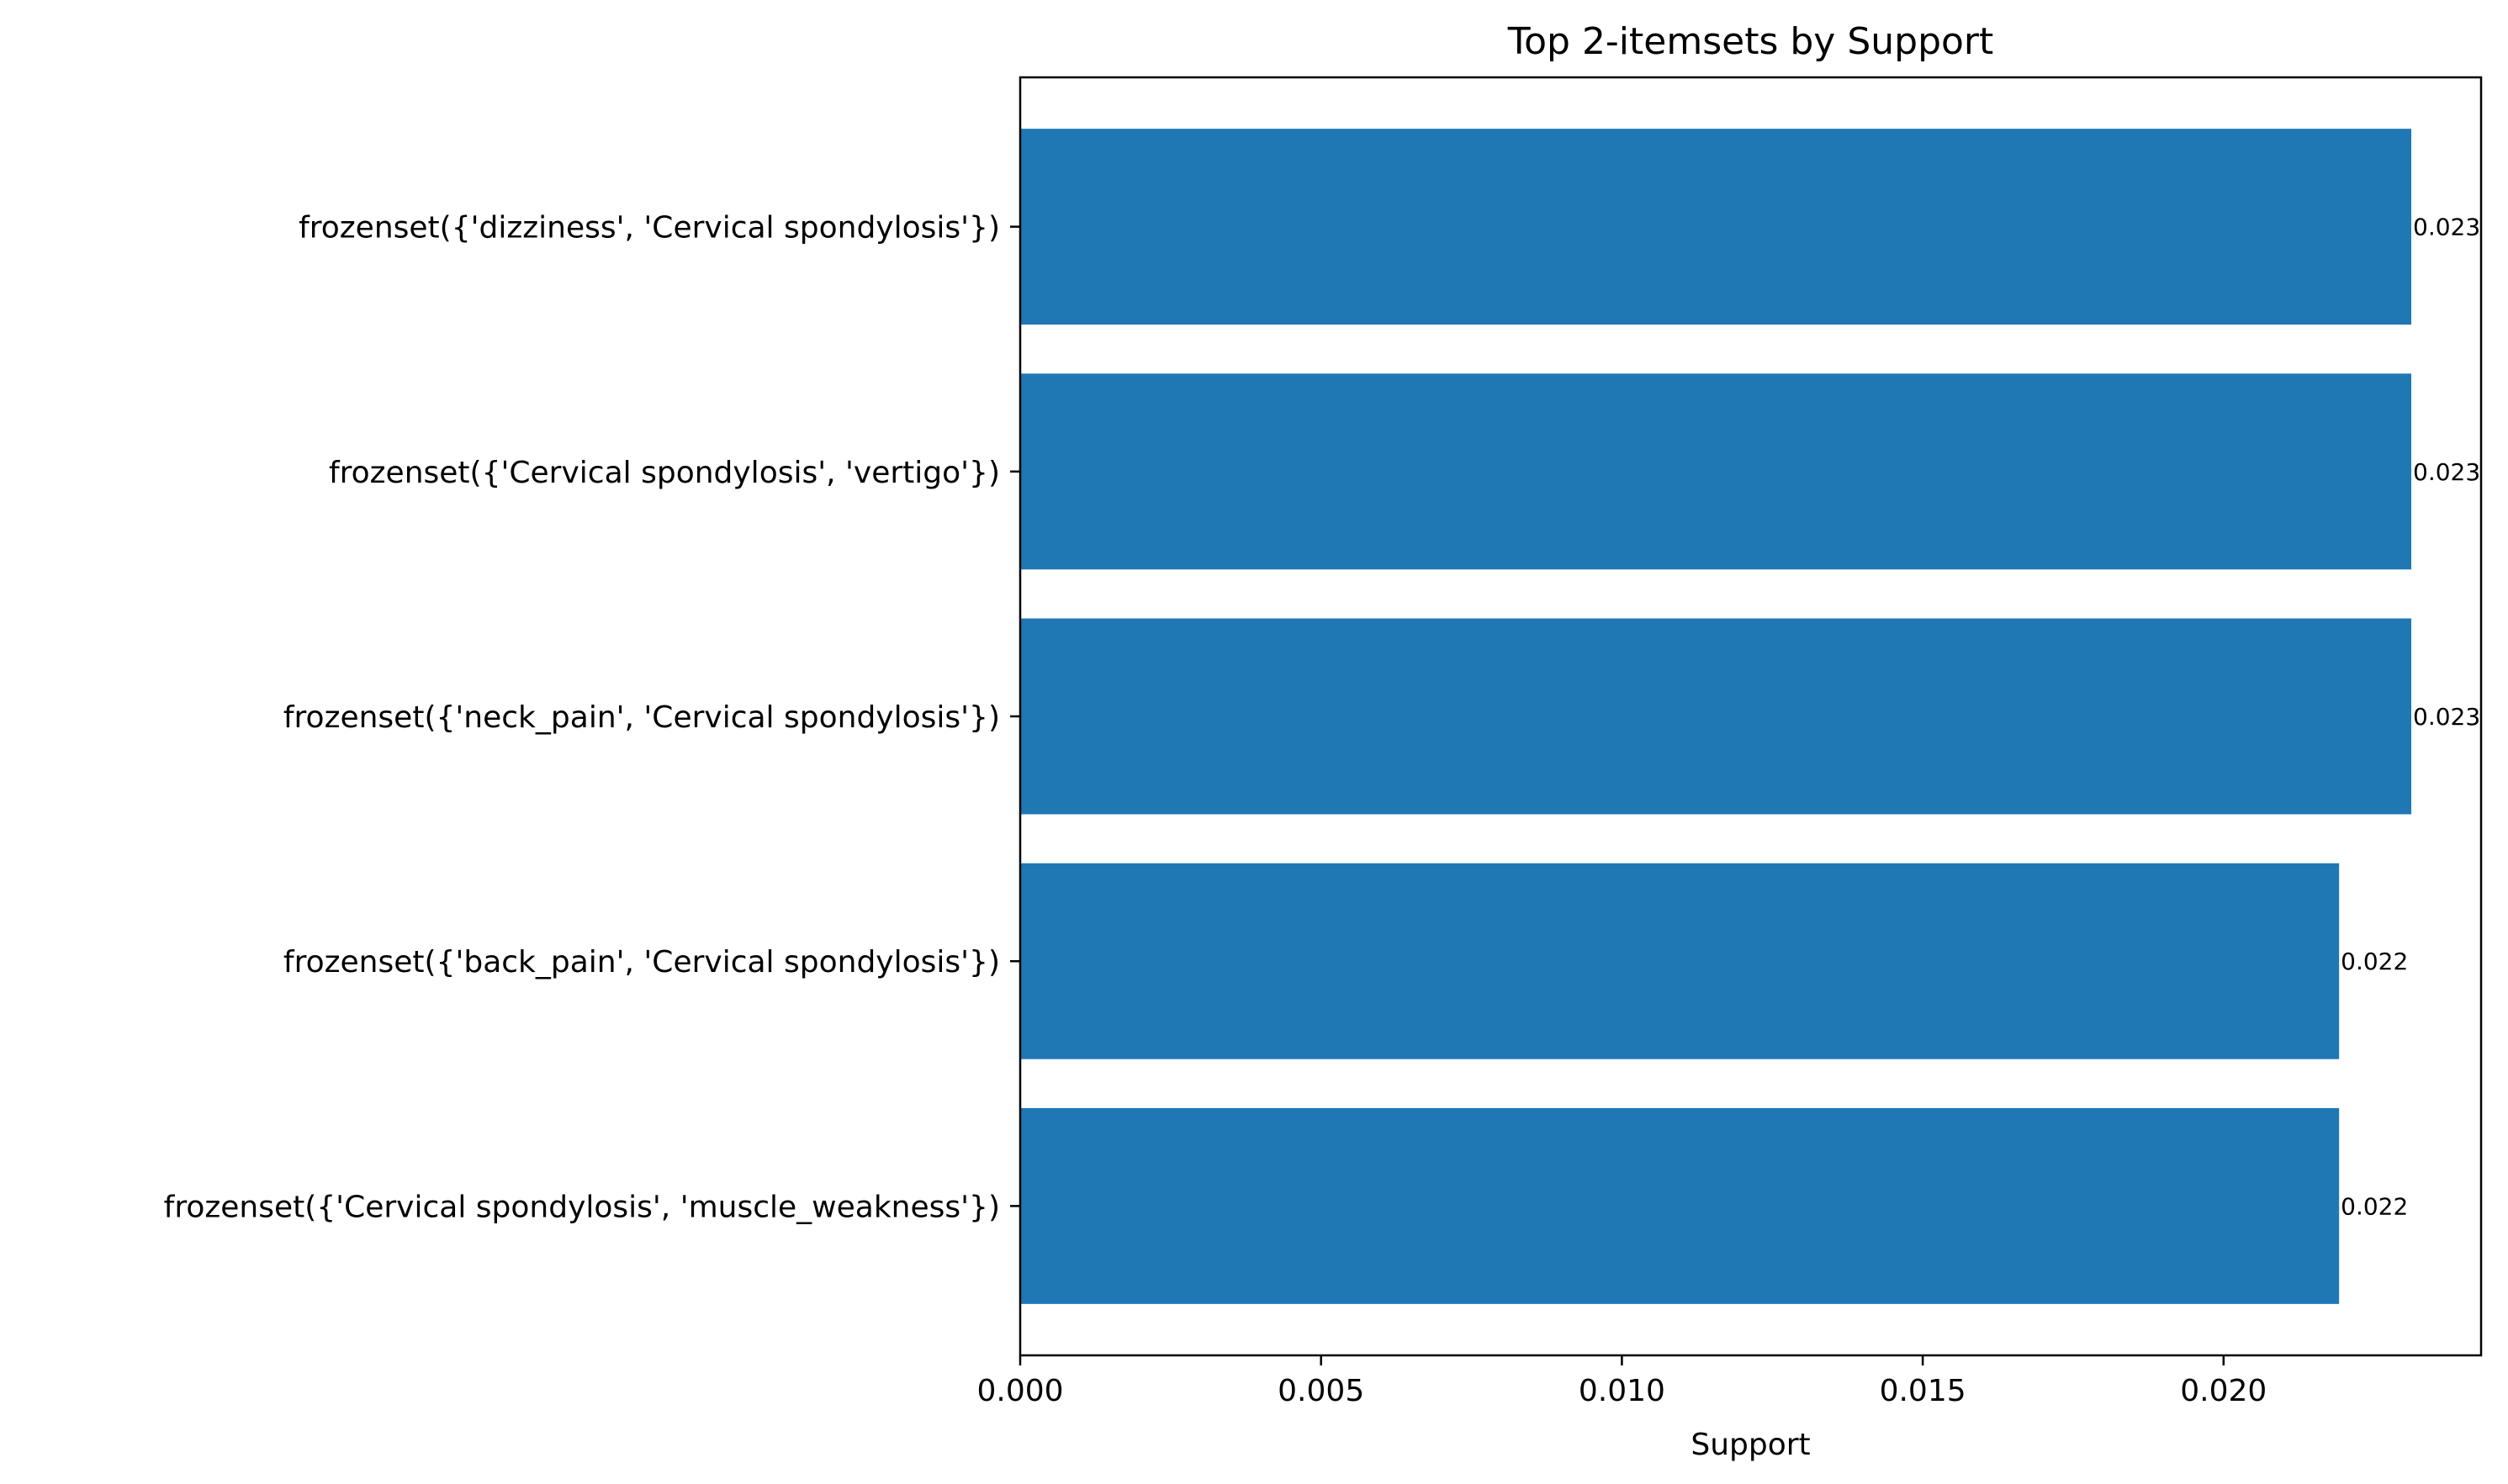  I want to click on x-tick-label: 0.000, so click(1019, 1391).